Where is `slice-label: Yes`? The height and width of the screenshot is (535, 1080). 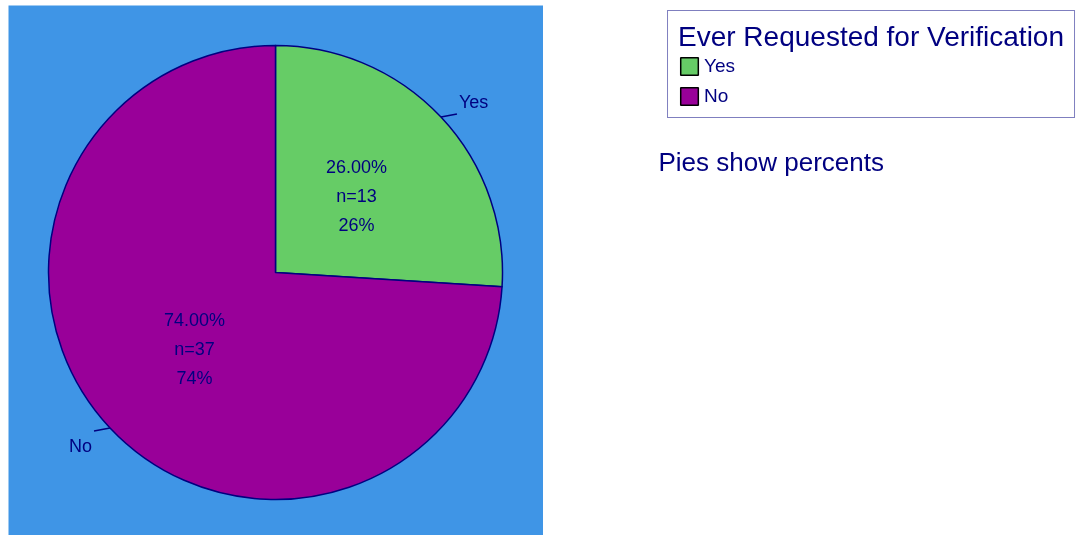
slice-label: Yes is located at coordinates (473, 102).